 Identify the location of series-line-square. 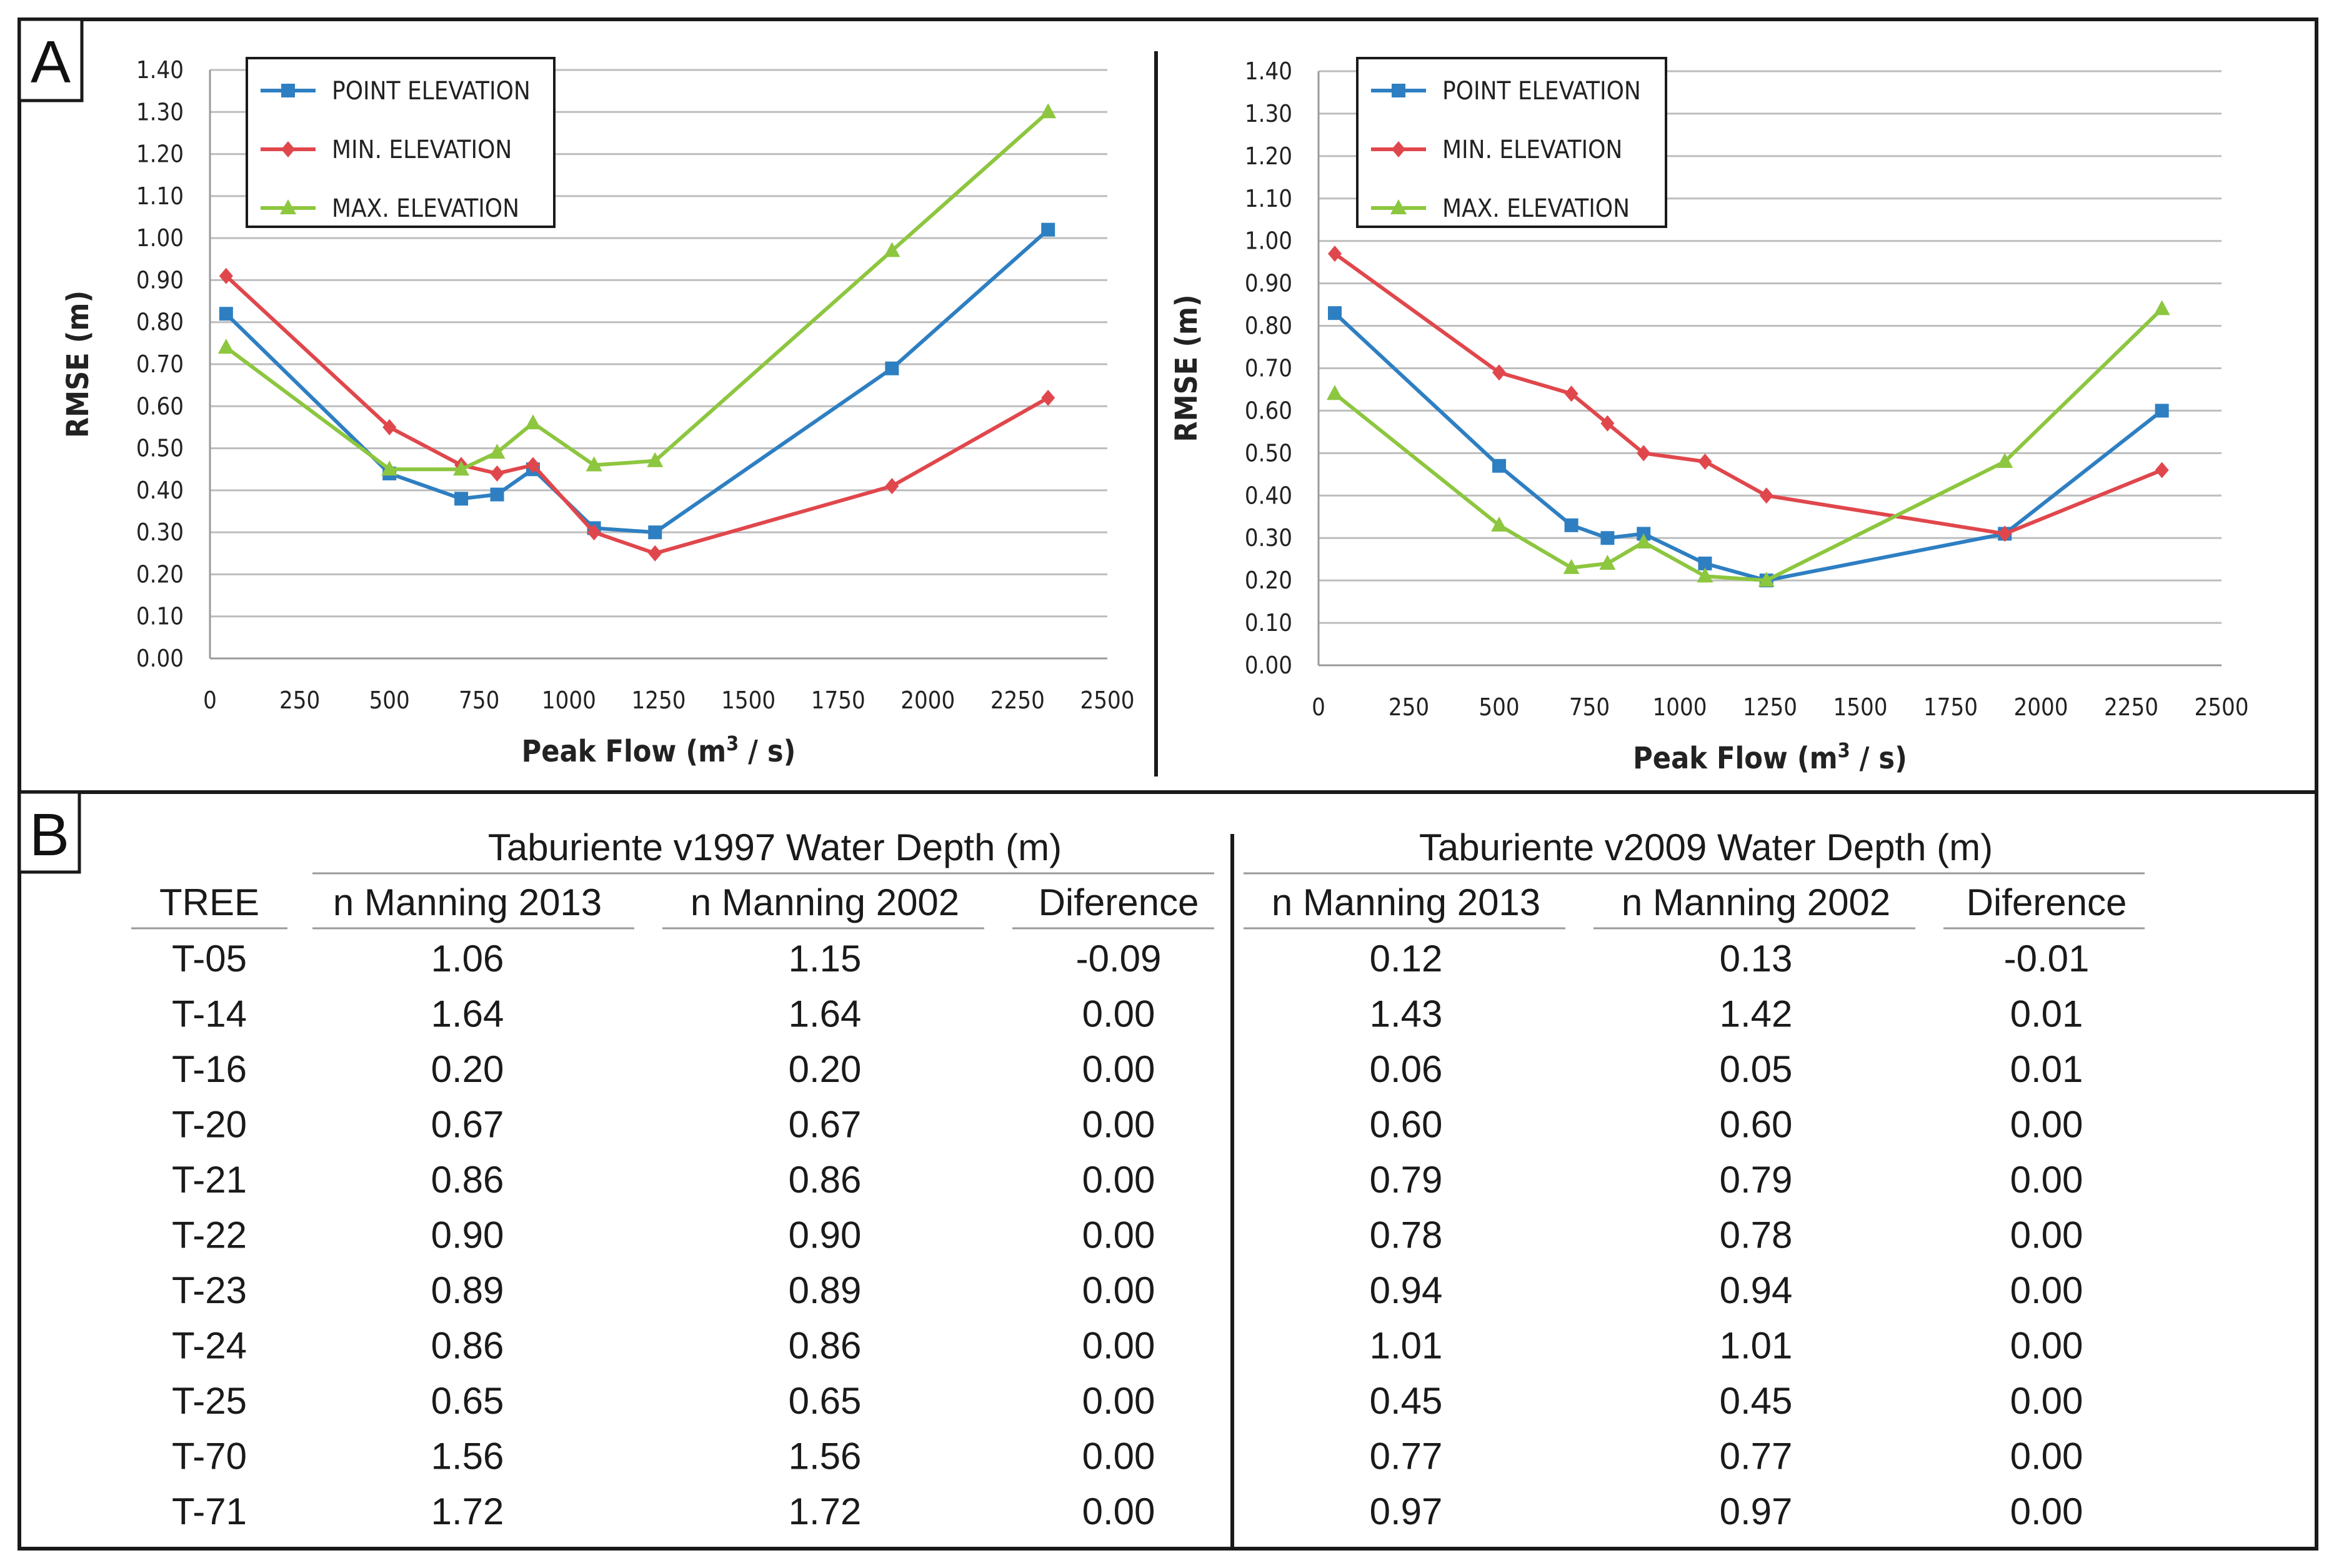
(637, 381).